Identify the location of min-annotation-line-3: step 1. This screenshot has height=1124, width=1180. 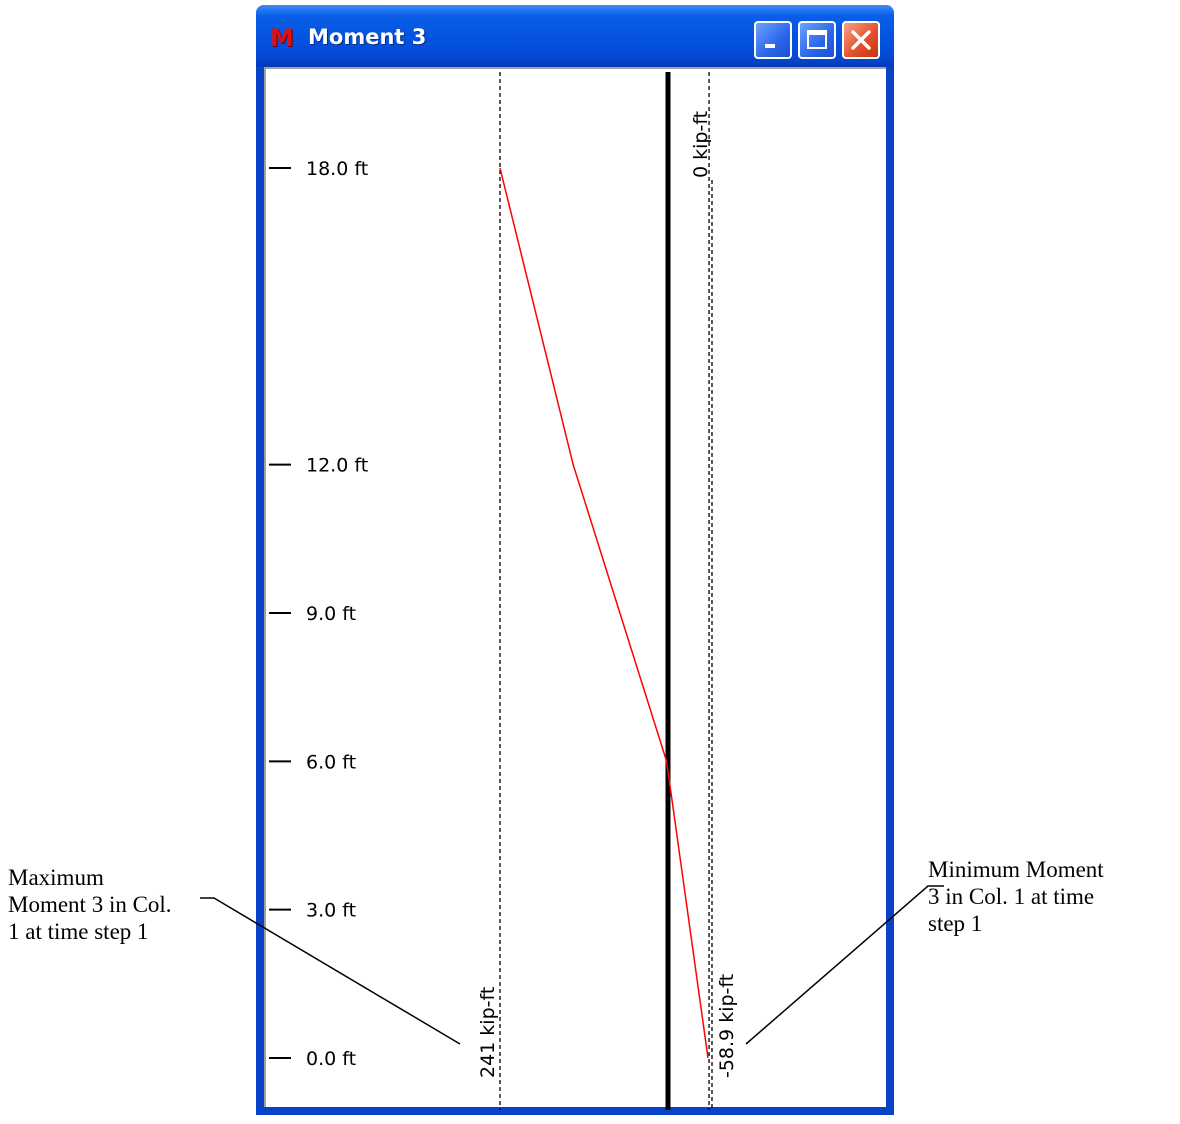
(955, 923).